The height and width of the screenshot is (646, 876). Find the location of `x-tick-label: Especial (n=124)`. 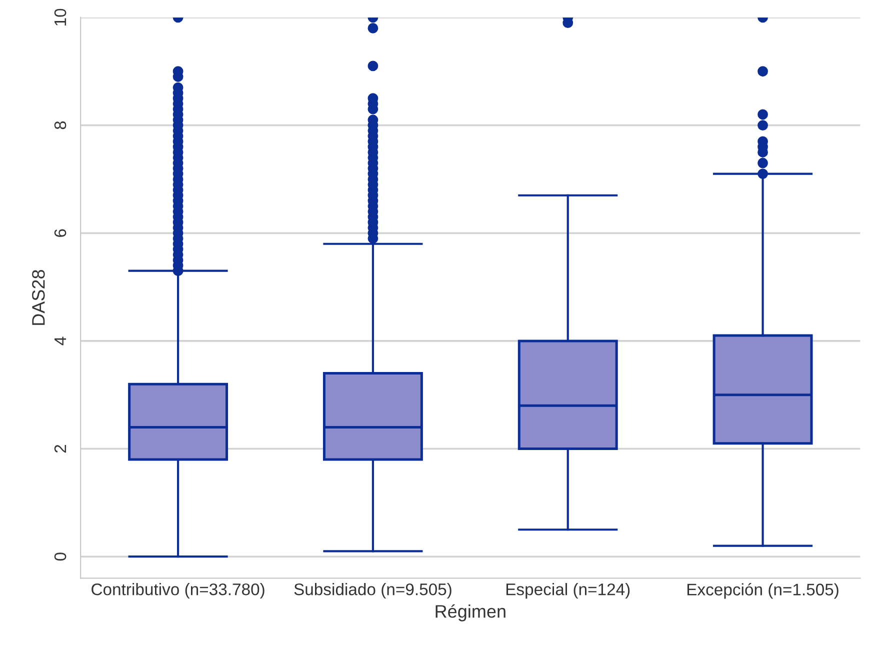

x-tick-label: Especial (n=124) is located at coordinates (568, 591).